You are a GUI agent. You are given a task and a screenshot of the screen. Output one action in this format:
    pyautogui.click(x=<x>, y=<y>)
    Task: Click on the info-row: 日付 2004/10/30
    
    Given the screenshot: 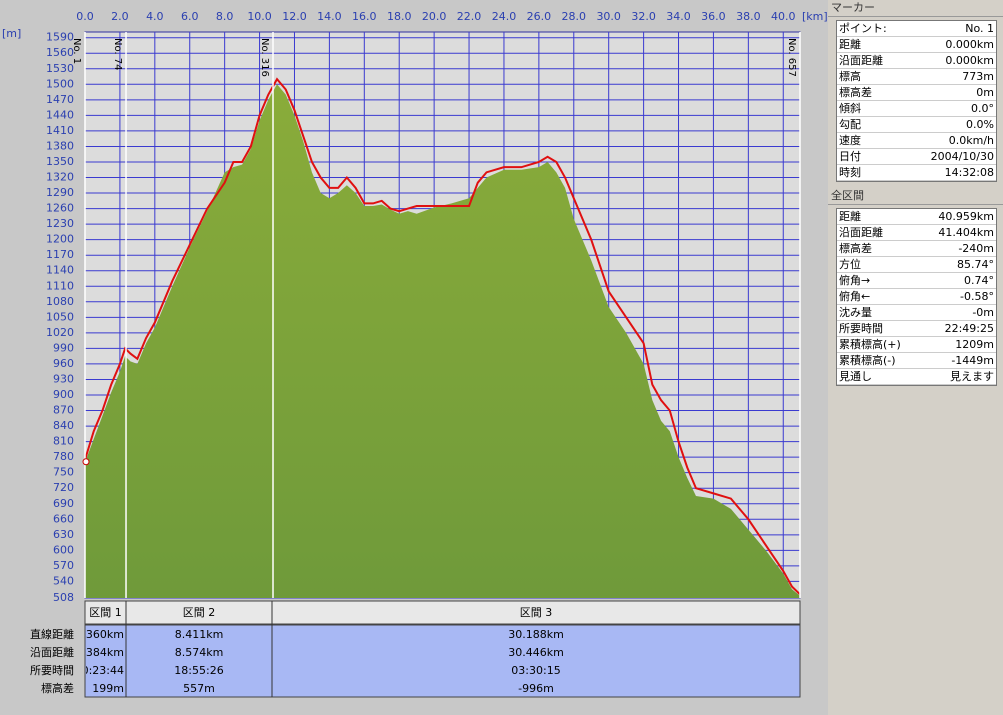 What is the action you would take?
    pyautogui.click(x=916, y=157)
    